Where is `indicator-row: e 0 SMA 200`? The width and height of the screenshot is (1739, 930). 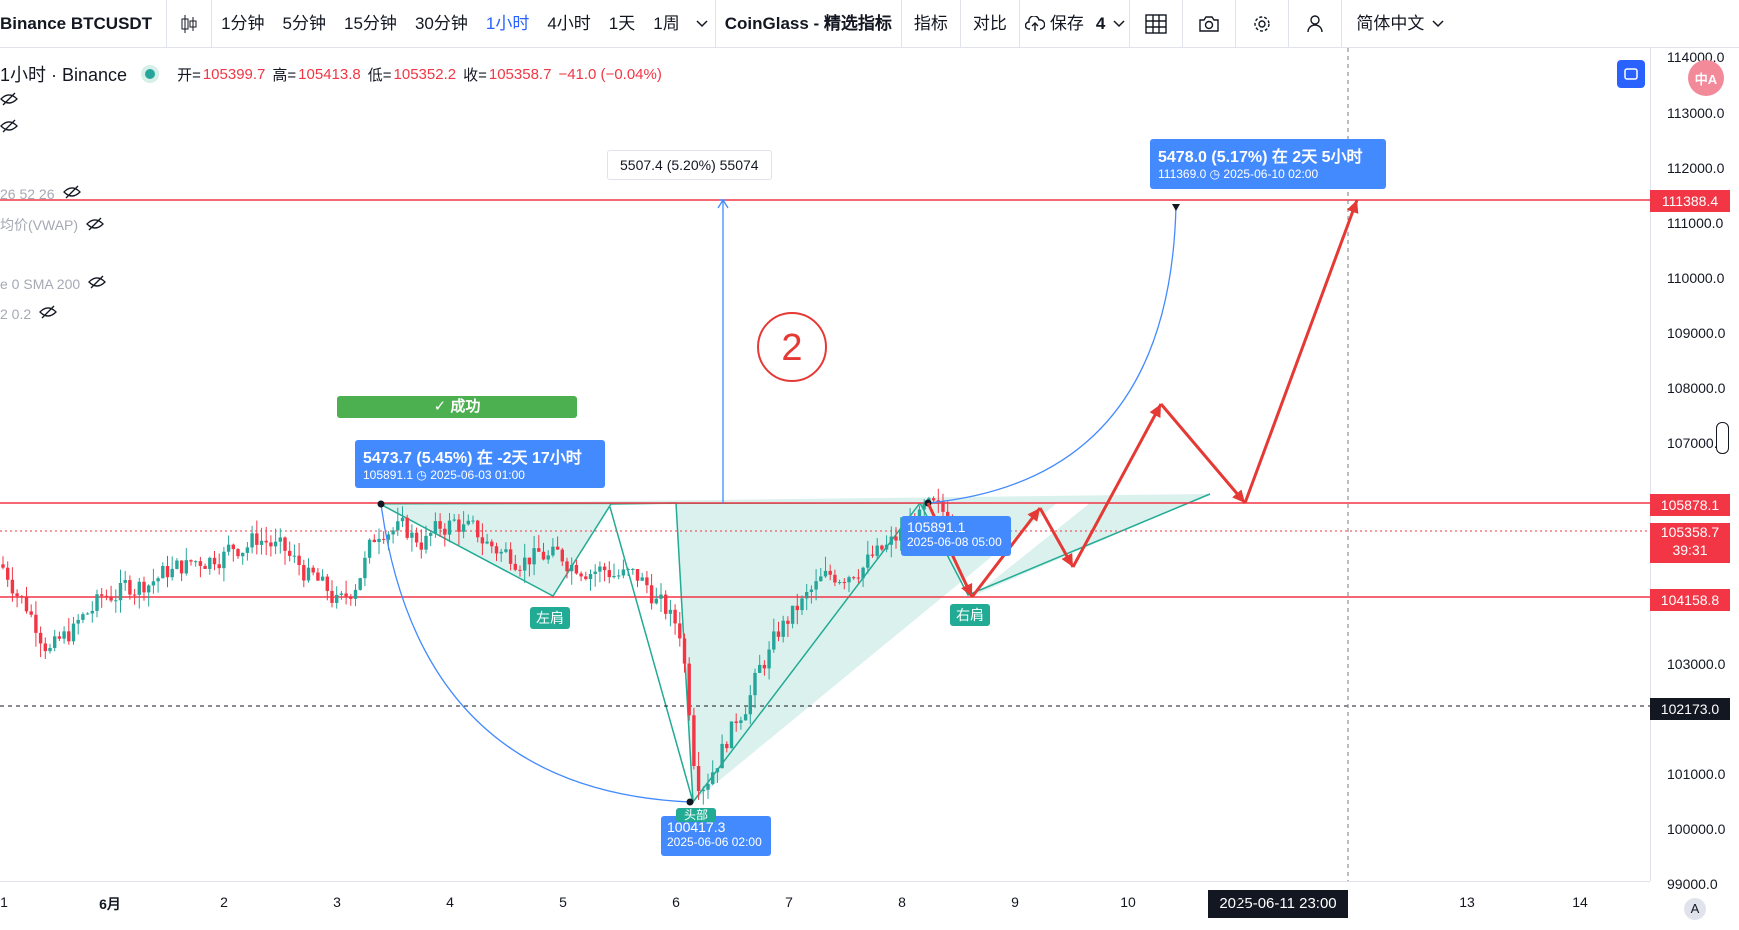 indicator-row: e 0 SMA 200 is located at coordinates (53, 283).